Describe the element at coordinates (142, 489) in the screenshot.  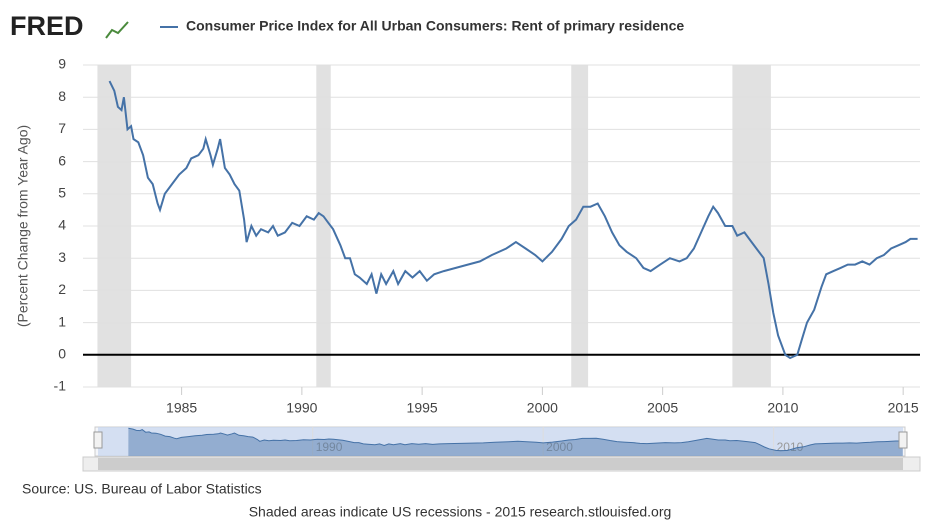
I see `source: Source: US. Bureau of Labor Statistics` at that location.